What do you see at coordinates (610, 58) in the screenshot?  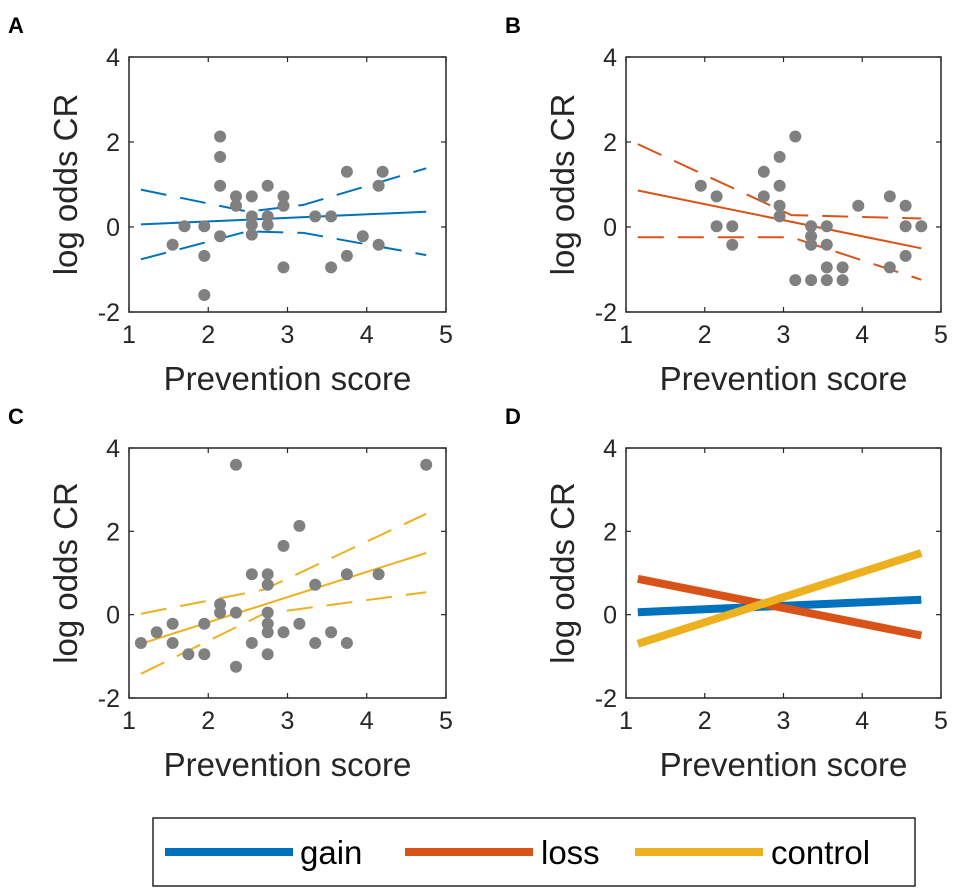 I see `panel-b-ytick-label: 4` at bounding box center [610, 58].